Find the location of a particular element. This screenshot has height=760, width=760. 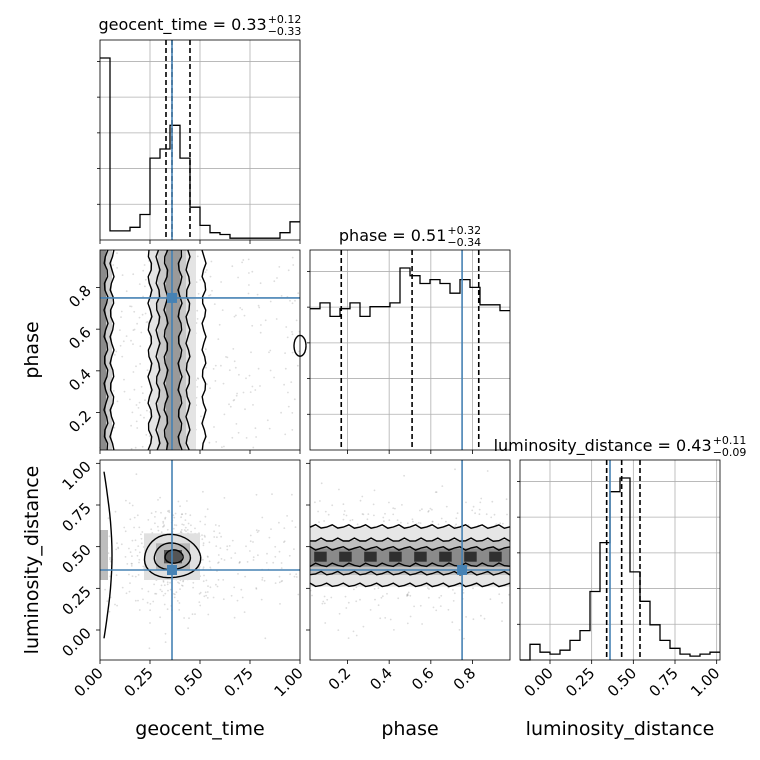

x-tick-label: 0.75 is located at coordinates (238, 682).